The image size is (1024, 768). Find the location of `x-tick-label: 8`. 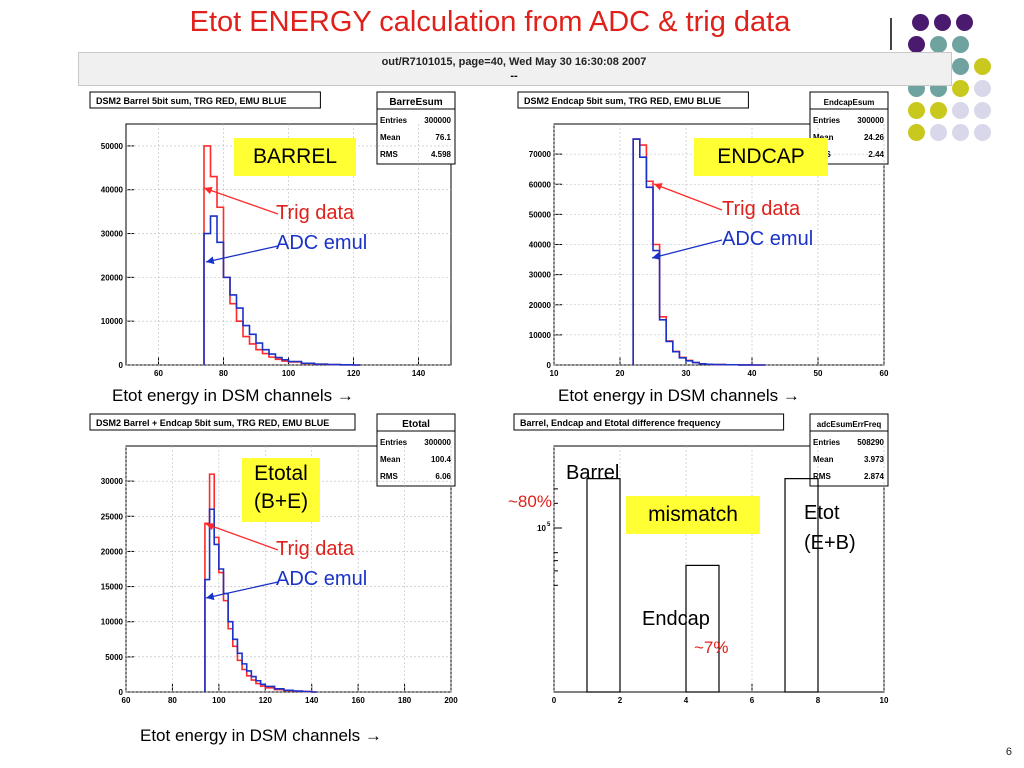

x-tick-label: 8 is located at coordinates (818, 700).